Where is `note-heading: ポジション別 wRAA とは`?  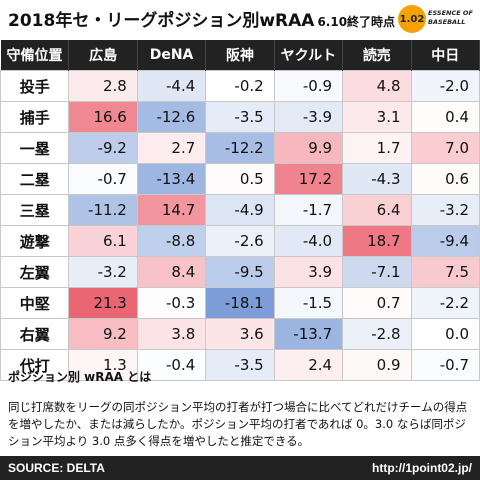
note-heading: ポジション別 wRAA とは is located at coordinates (80, 377).